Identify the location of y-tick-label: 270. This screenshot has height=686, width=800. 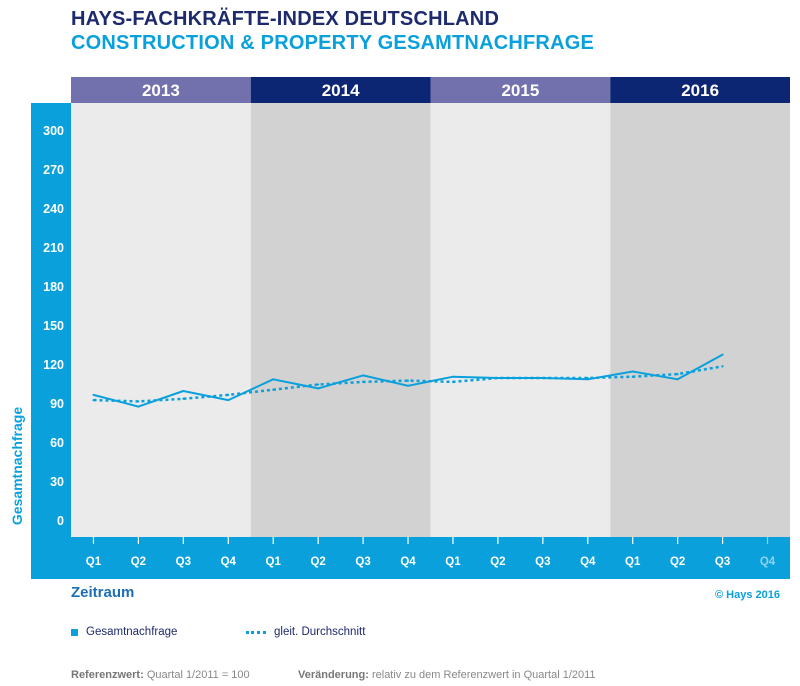
(53, 170).